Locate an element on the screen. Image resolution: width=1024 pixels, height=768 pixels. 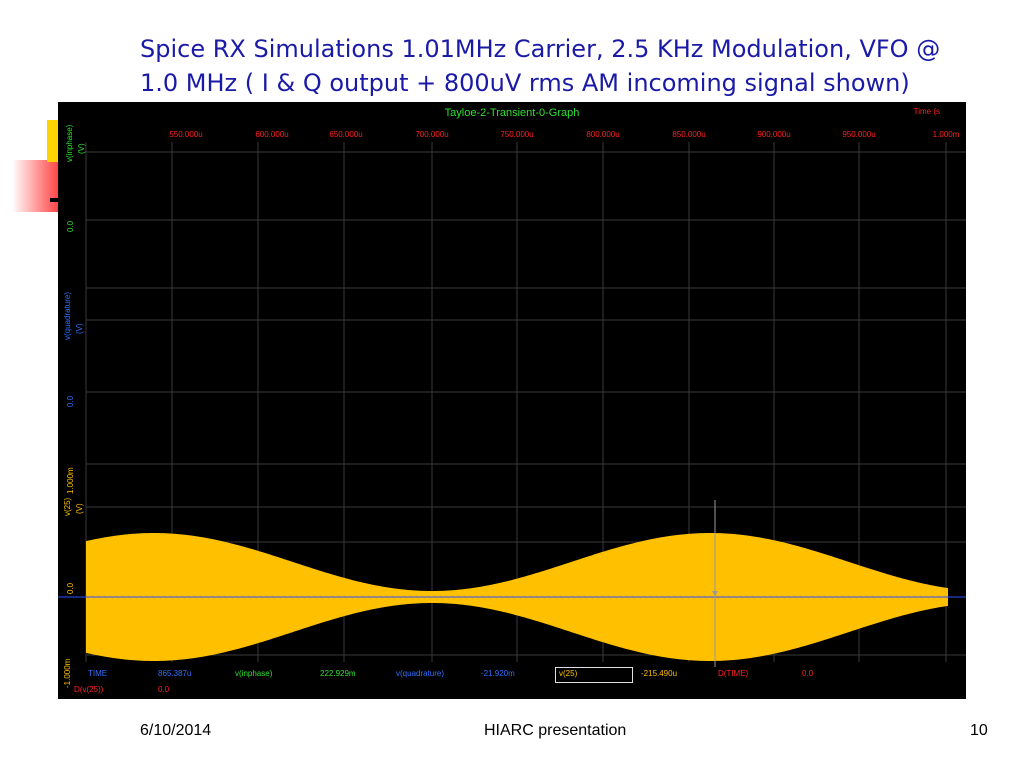
inphase-axis-name: v(inphase) is located at coordinates (69, 143).